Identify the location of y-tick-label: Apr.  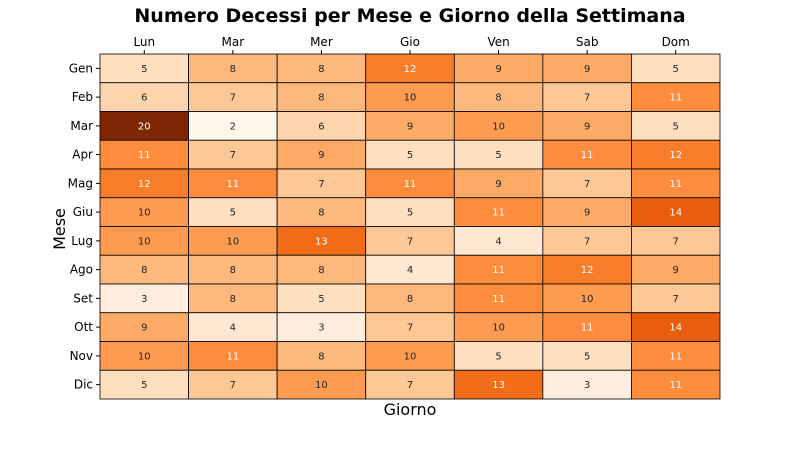
(82, 155).